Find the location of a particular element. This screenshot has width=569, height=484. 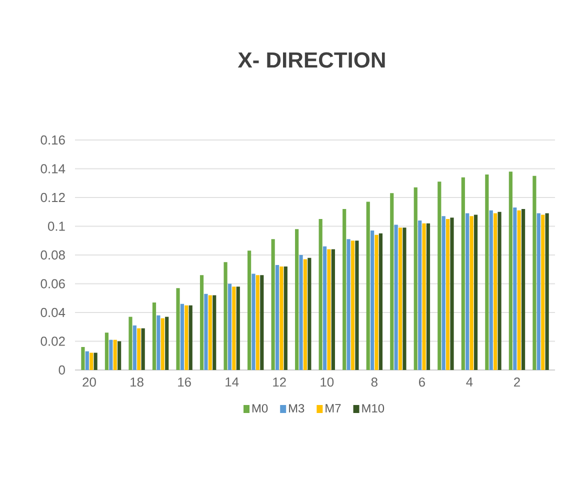

x-tick-label: 20 is located at coordinates (89, 382).